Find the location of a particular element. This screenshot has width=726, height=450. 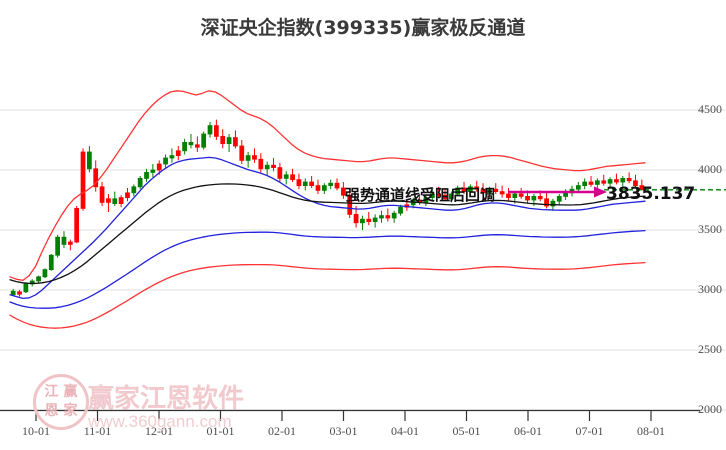

x-axis-tick-label: 11-01 is located at coordinates (97, 431).